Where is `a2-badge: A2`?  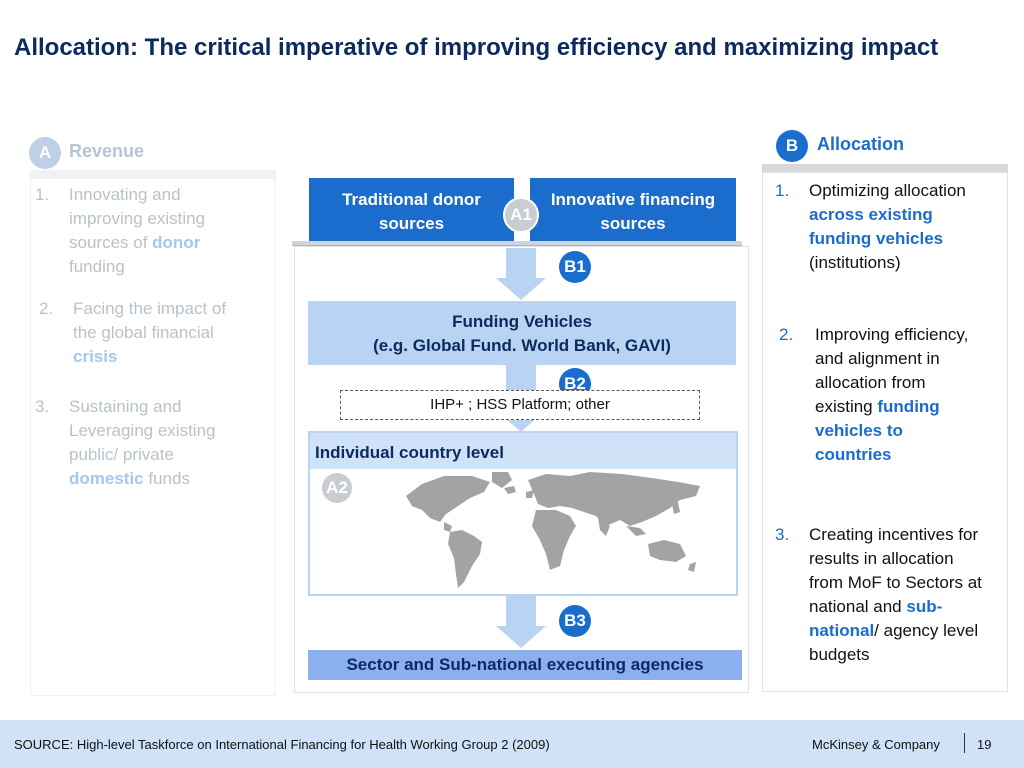
a2-badge: A2 is located at coordinates (337, 488).